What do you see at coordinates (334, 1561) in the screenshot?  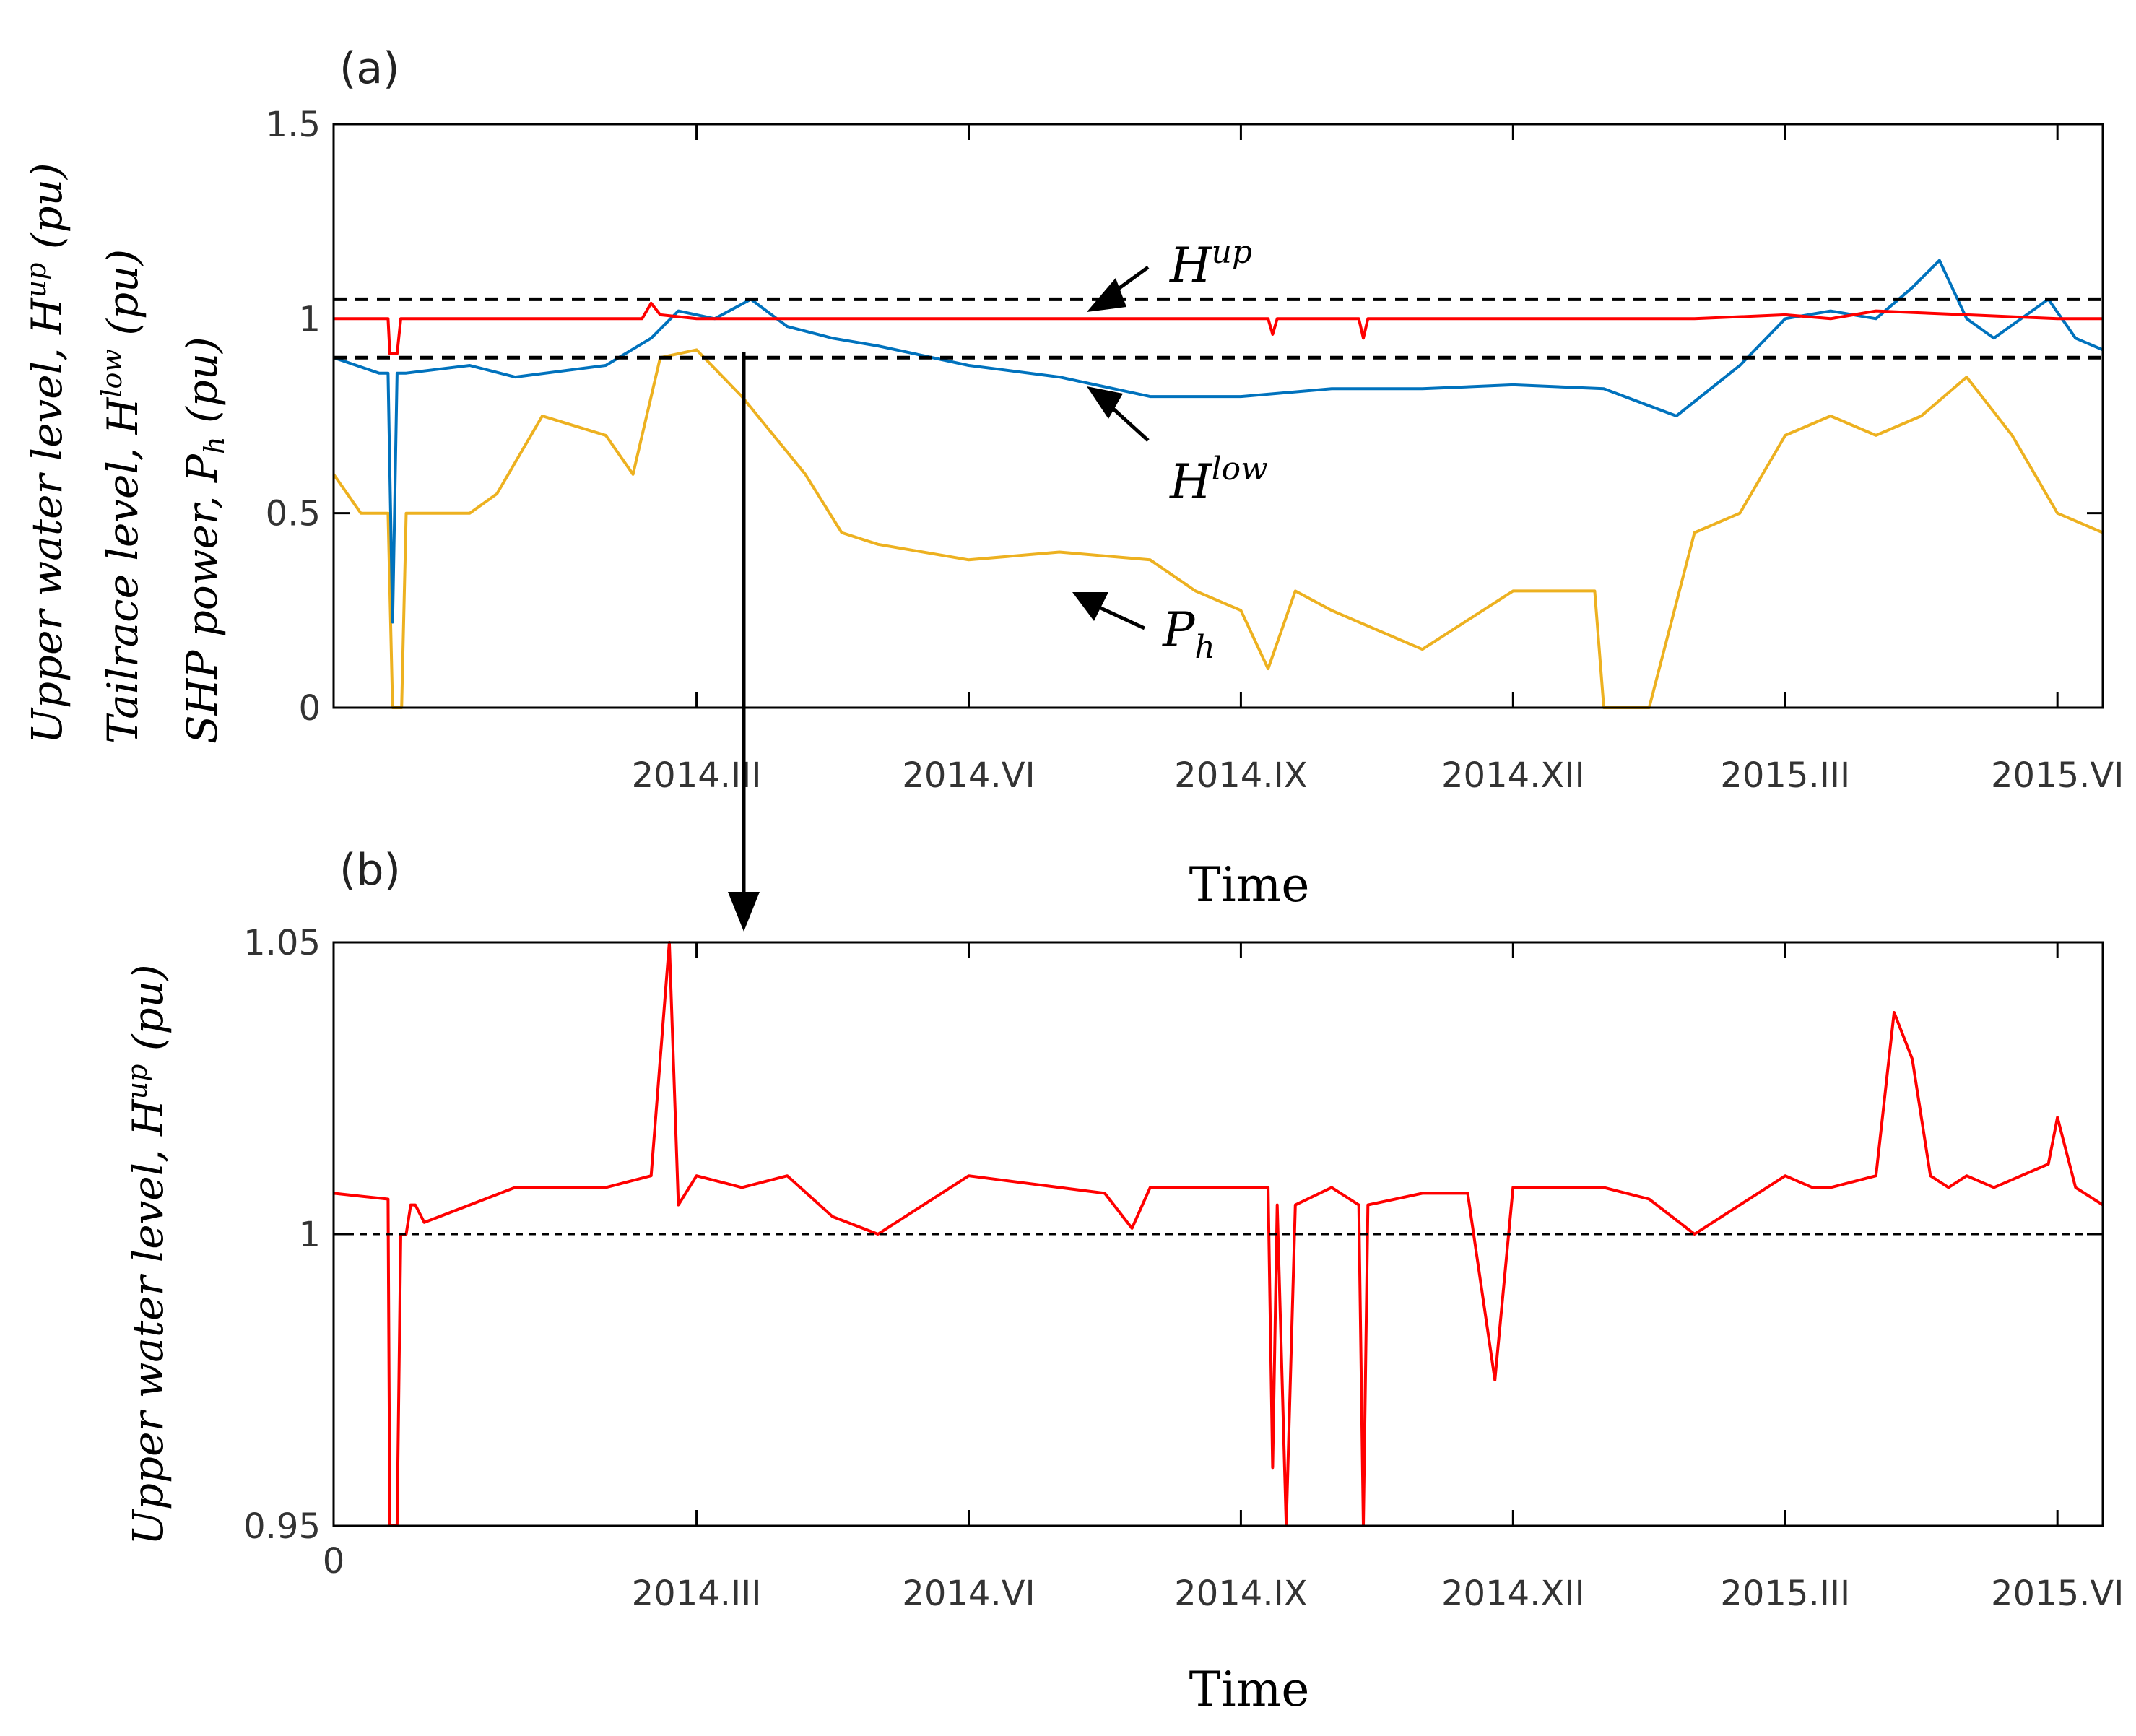 I see `panel-b-xtick-label: 0` at bounding box center [334, 1561].